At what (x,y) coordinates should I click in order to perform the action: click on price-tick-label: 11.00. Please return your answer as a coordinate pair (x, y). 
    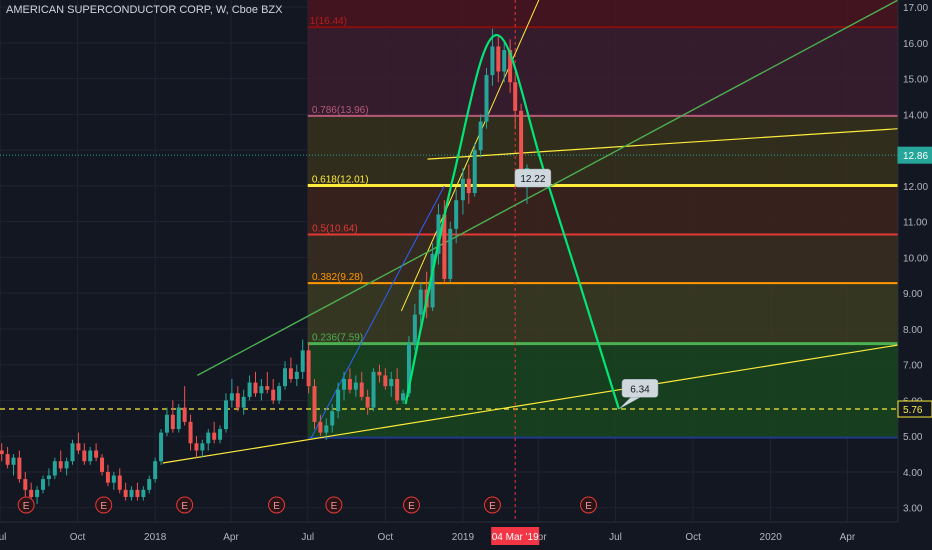
    Looking at the image, I should click on (915, 223).